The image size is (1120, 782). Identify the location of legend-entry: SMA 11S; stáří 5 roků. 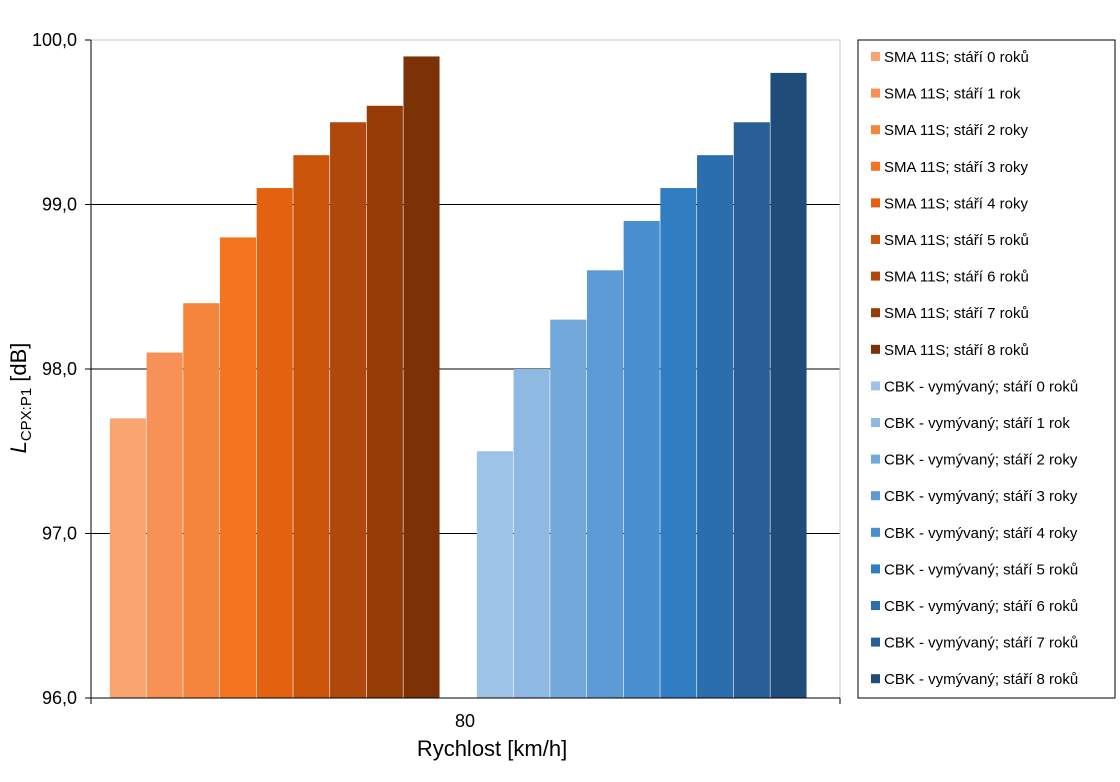
(956, 240).